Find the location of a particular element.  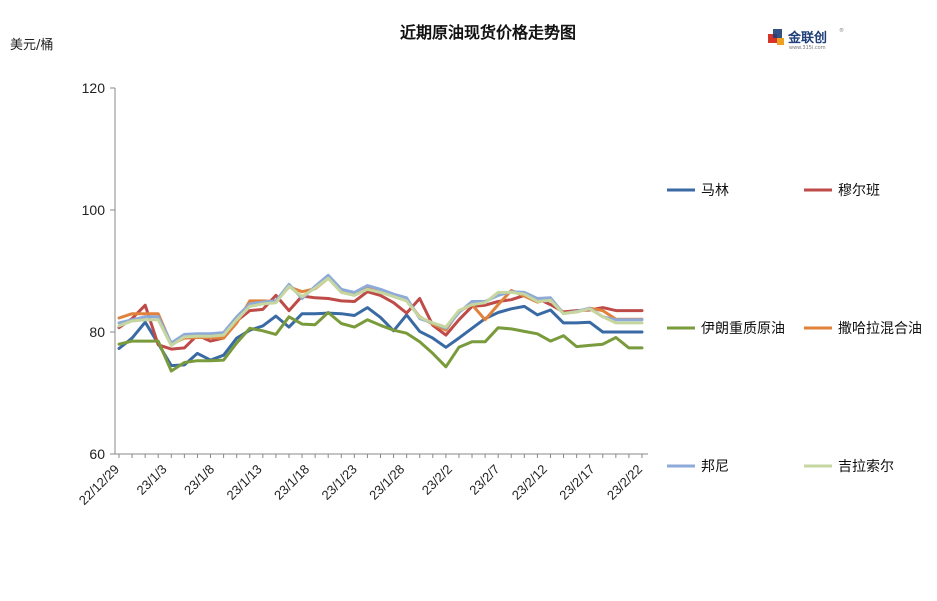

logo-url-text: www.315i.com is located at coordinates (807, 48).